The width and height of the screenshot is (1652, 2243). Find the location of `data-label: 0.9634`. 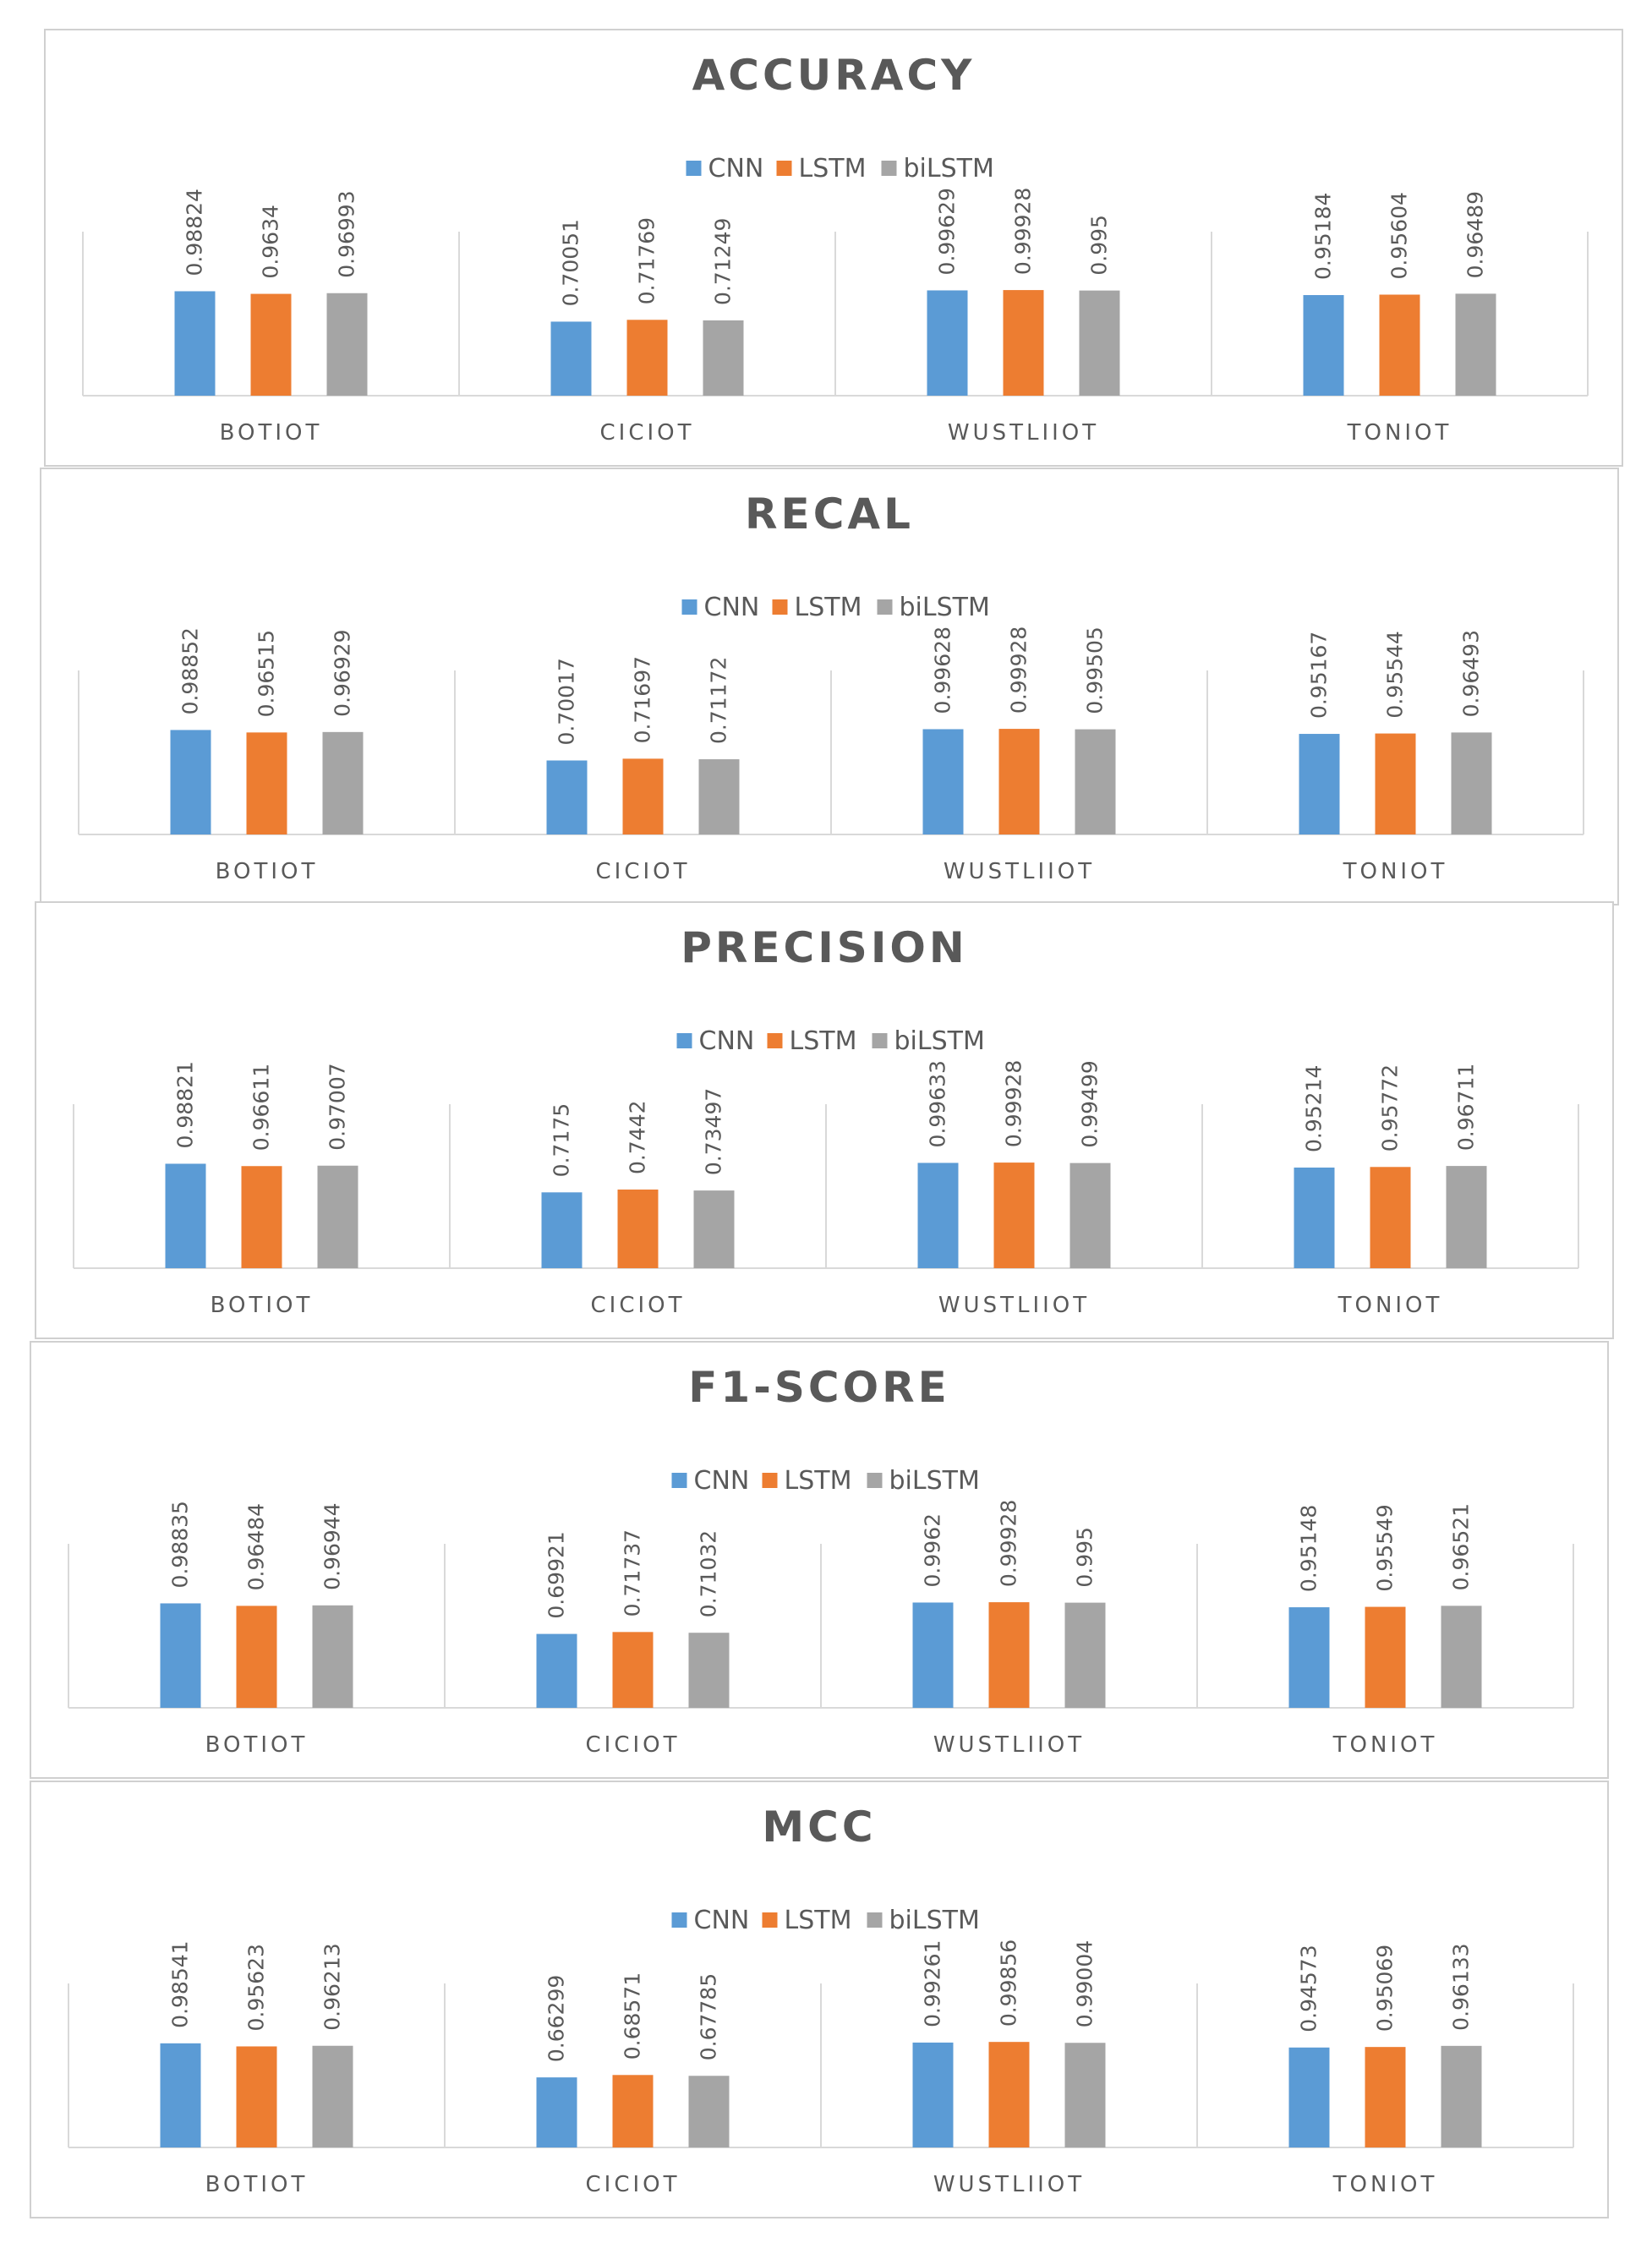

data-label: 0.9634 is located at coordinates (271, 241).